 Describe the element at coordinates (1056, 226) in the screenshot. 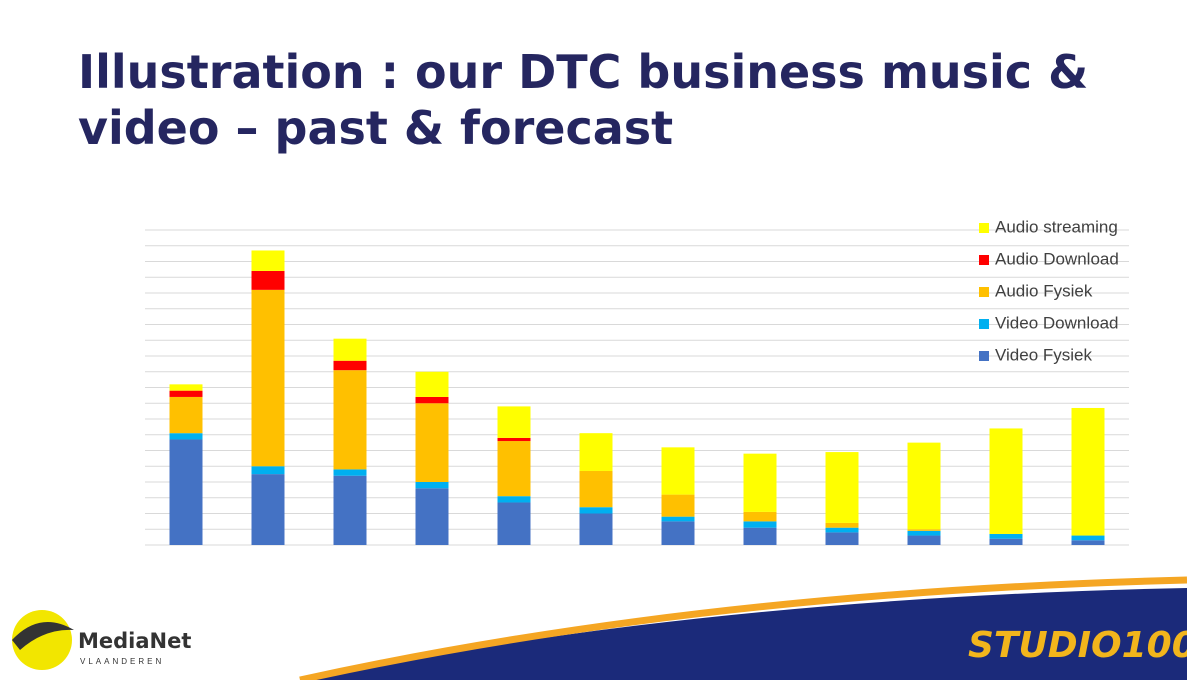

I see `legend-label: Audio streaming` at that location.